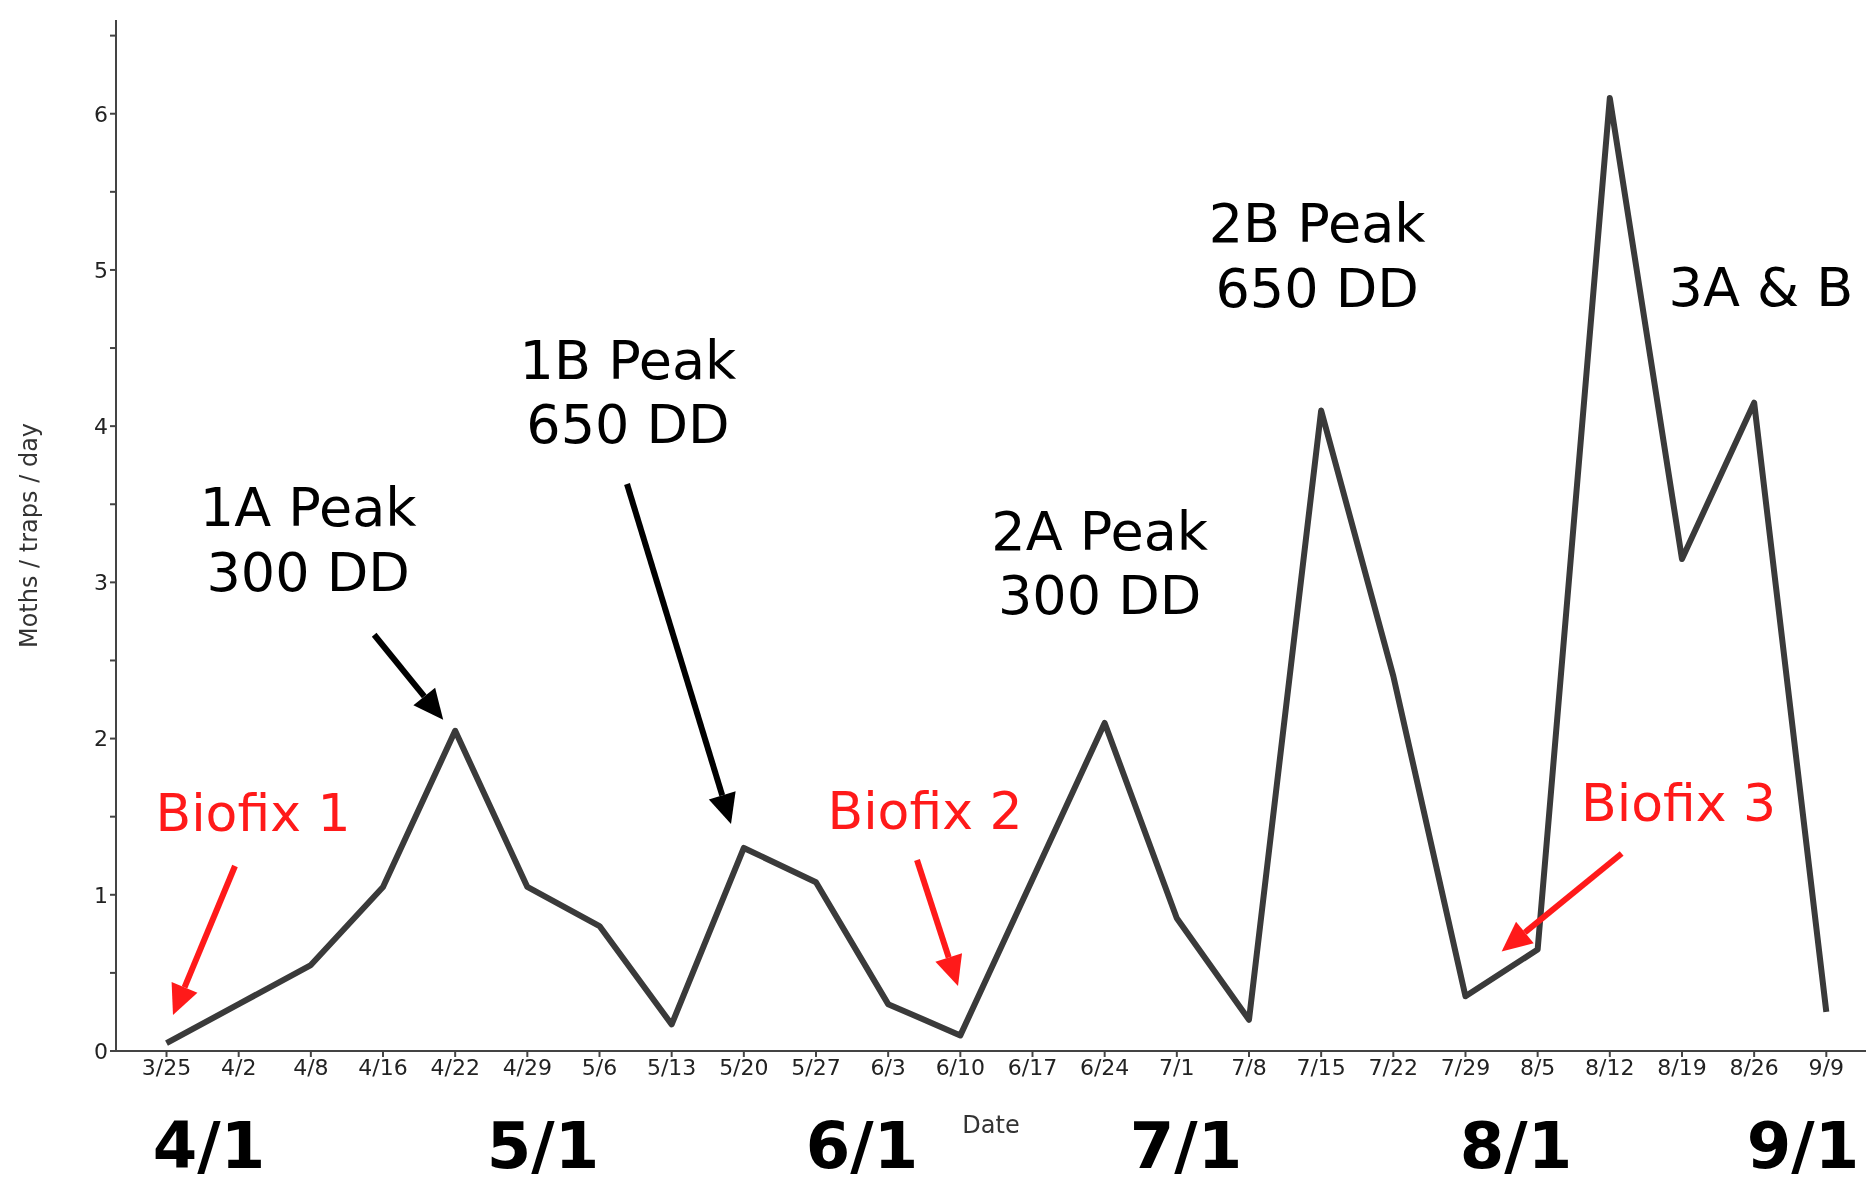 This screenshot has width=1872, height=1187. Describe the element at coordinates (991, 1125) in the screenshot. I see `x-axis-title: Date` at that location.